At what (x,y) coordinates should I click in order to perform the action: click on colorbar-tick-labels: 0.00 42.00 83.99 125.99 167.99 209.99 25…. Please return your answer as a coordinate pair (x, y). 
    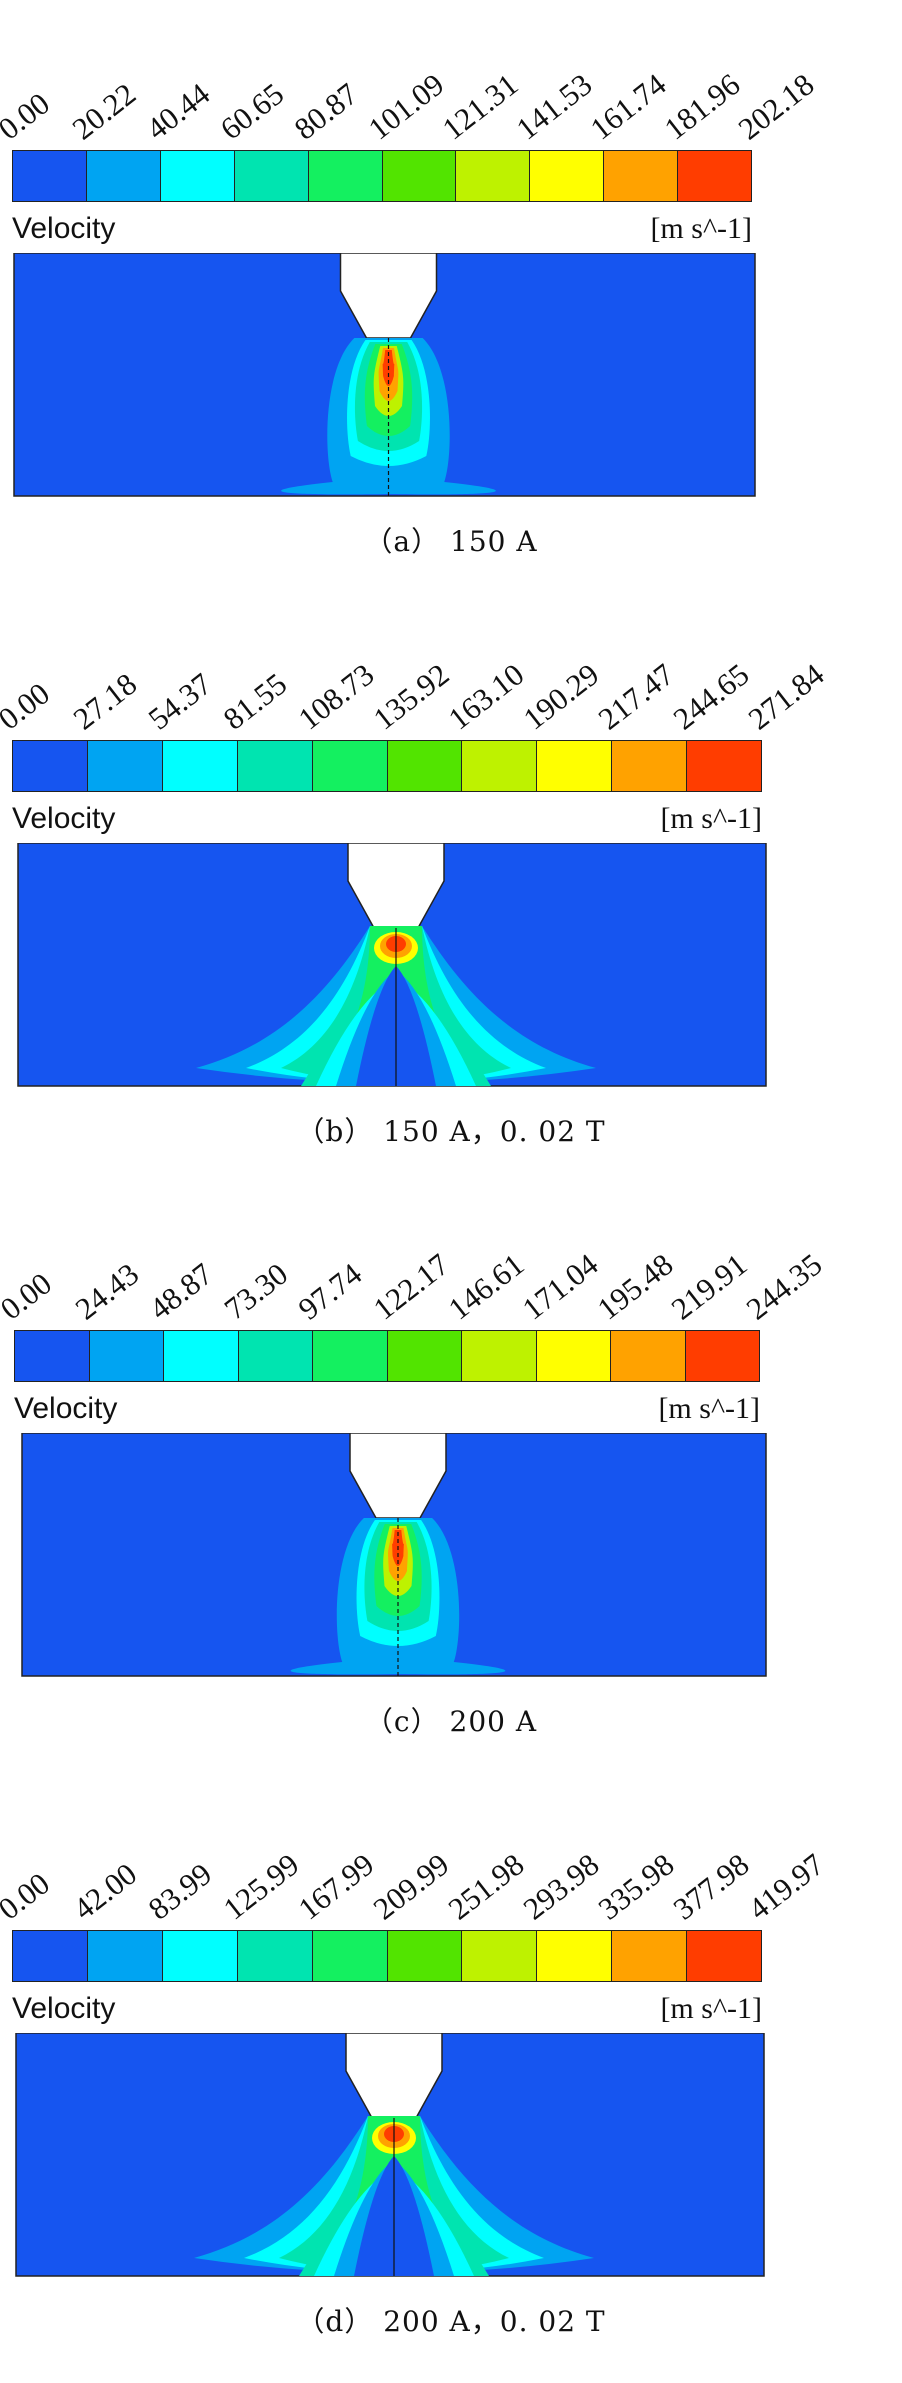
    Looking at the image, I should click on (415, 1853).